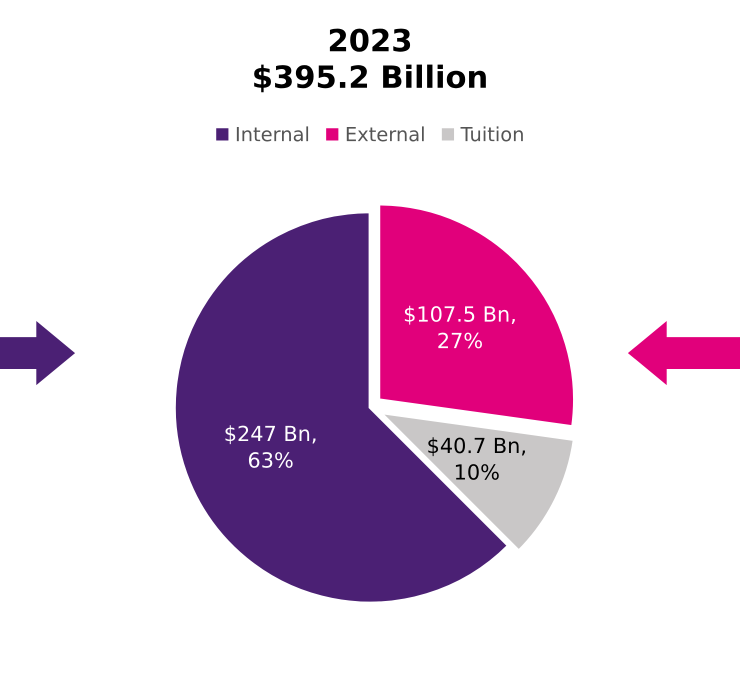 This screenshot has width=740, height=679. I want to click on data-label: $107.5 Bn, 27%, so click(459, 327).